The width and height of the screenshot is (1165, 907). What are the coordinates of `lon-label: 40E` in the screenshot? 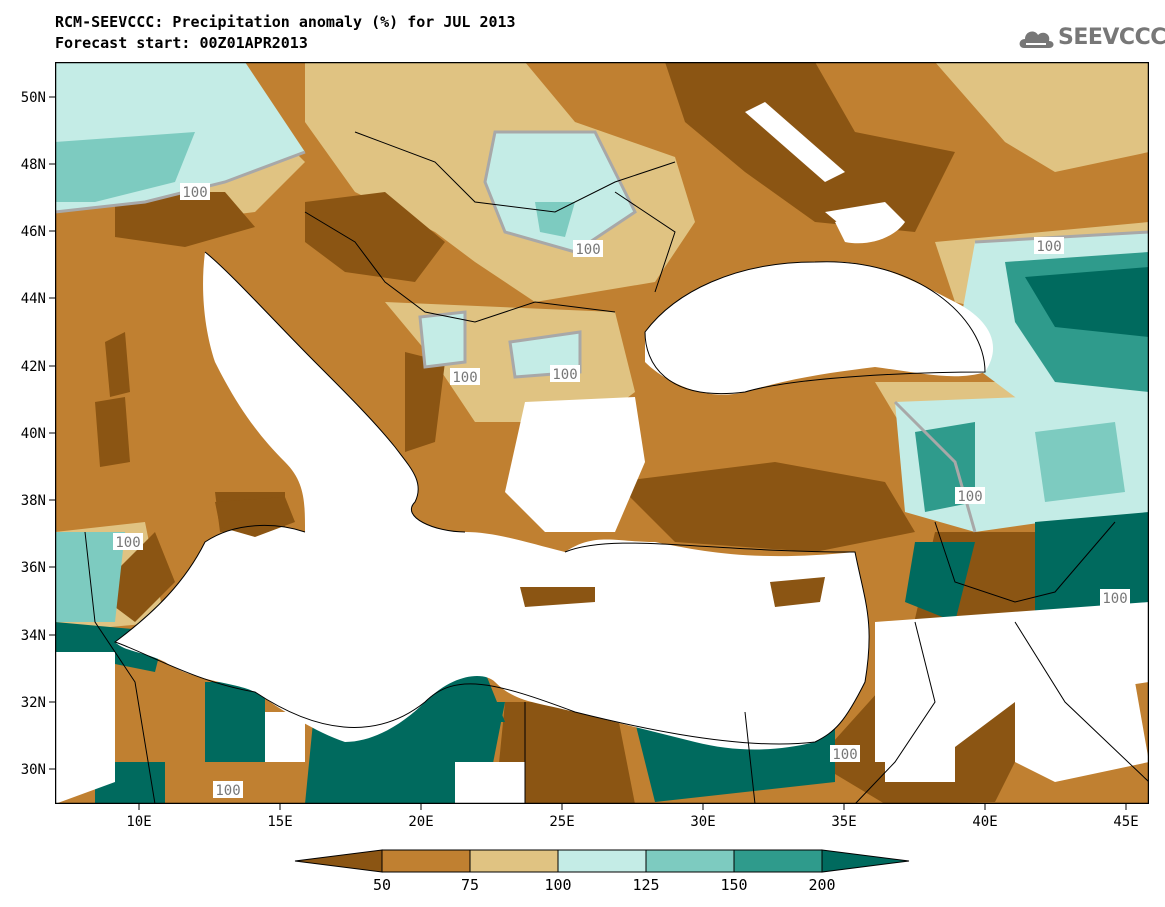 It's located at (984, 822).